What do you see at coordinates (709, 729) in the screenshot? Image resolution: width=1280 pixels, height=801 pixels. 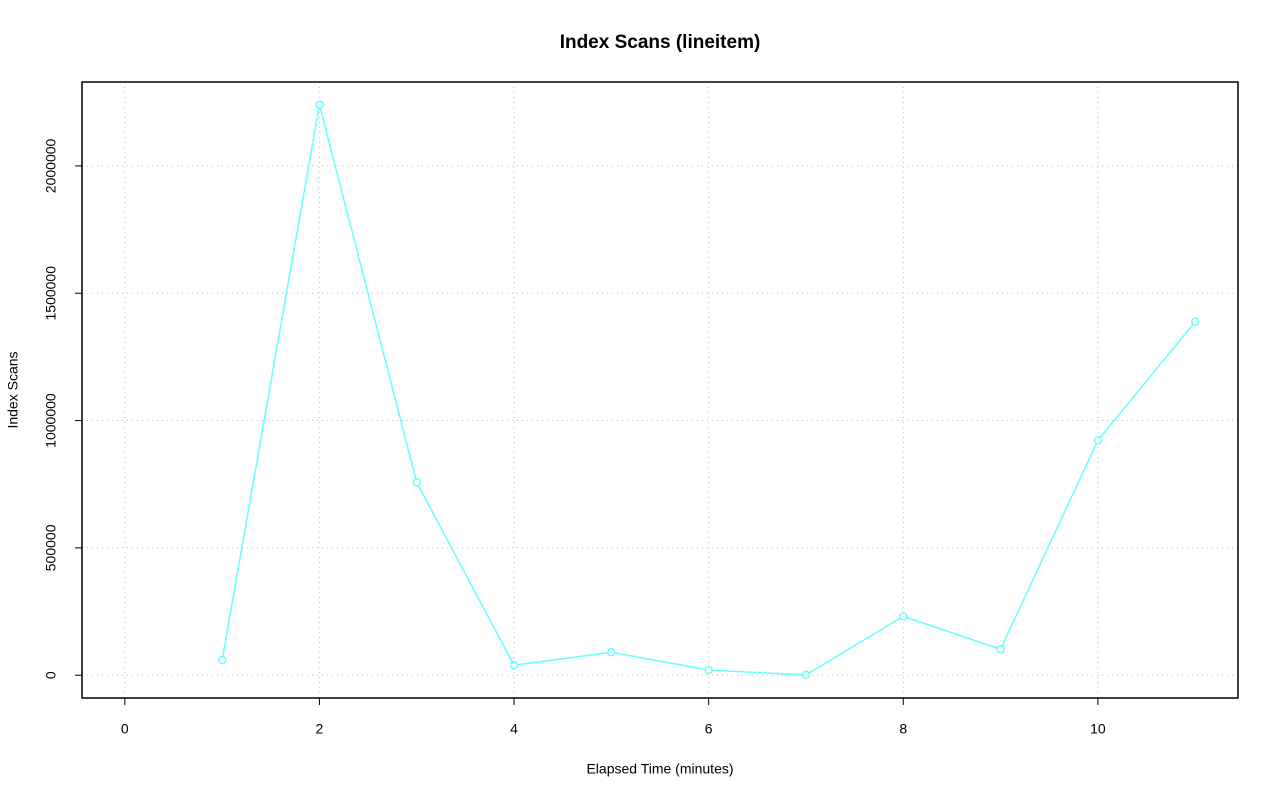 I see `x-tick-label: 6` at bounding box center [709, 729].